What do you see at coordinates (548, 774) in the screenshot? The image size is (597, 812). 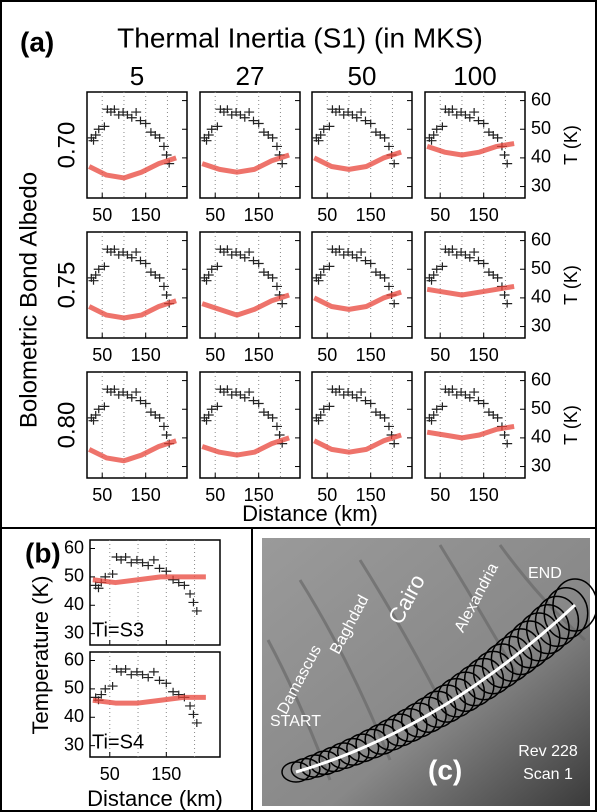 I see `scan-label: Scan 1` at bounding box center [548, 774].